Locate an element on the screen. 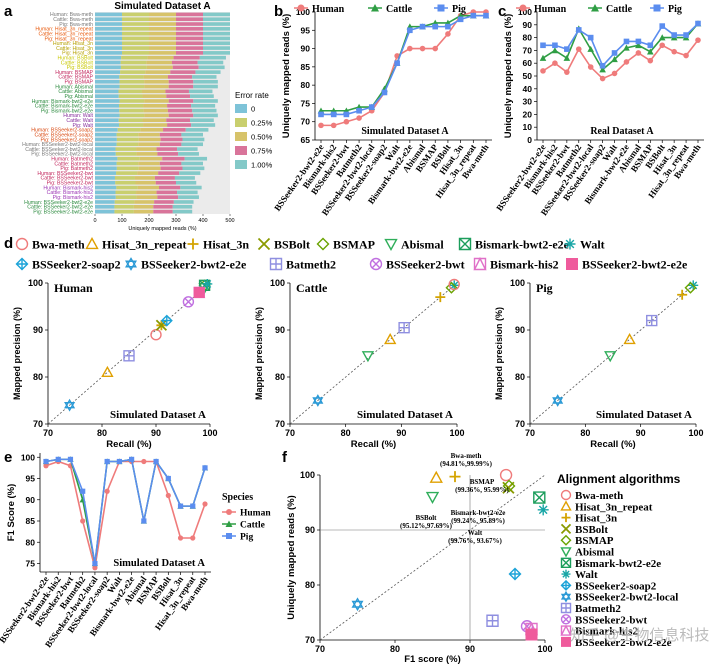 The height and width of the screenshot is (665, 711). x-tick-label: 90 is located at coordinates (156, 433).